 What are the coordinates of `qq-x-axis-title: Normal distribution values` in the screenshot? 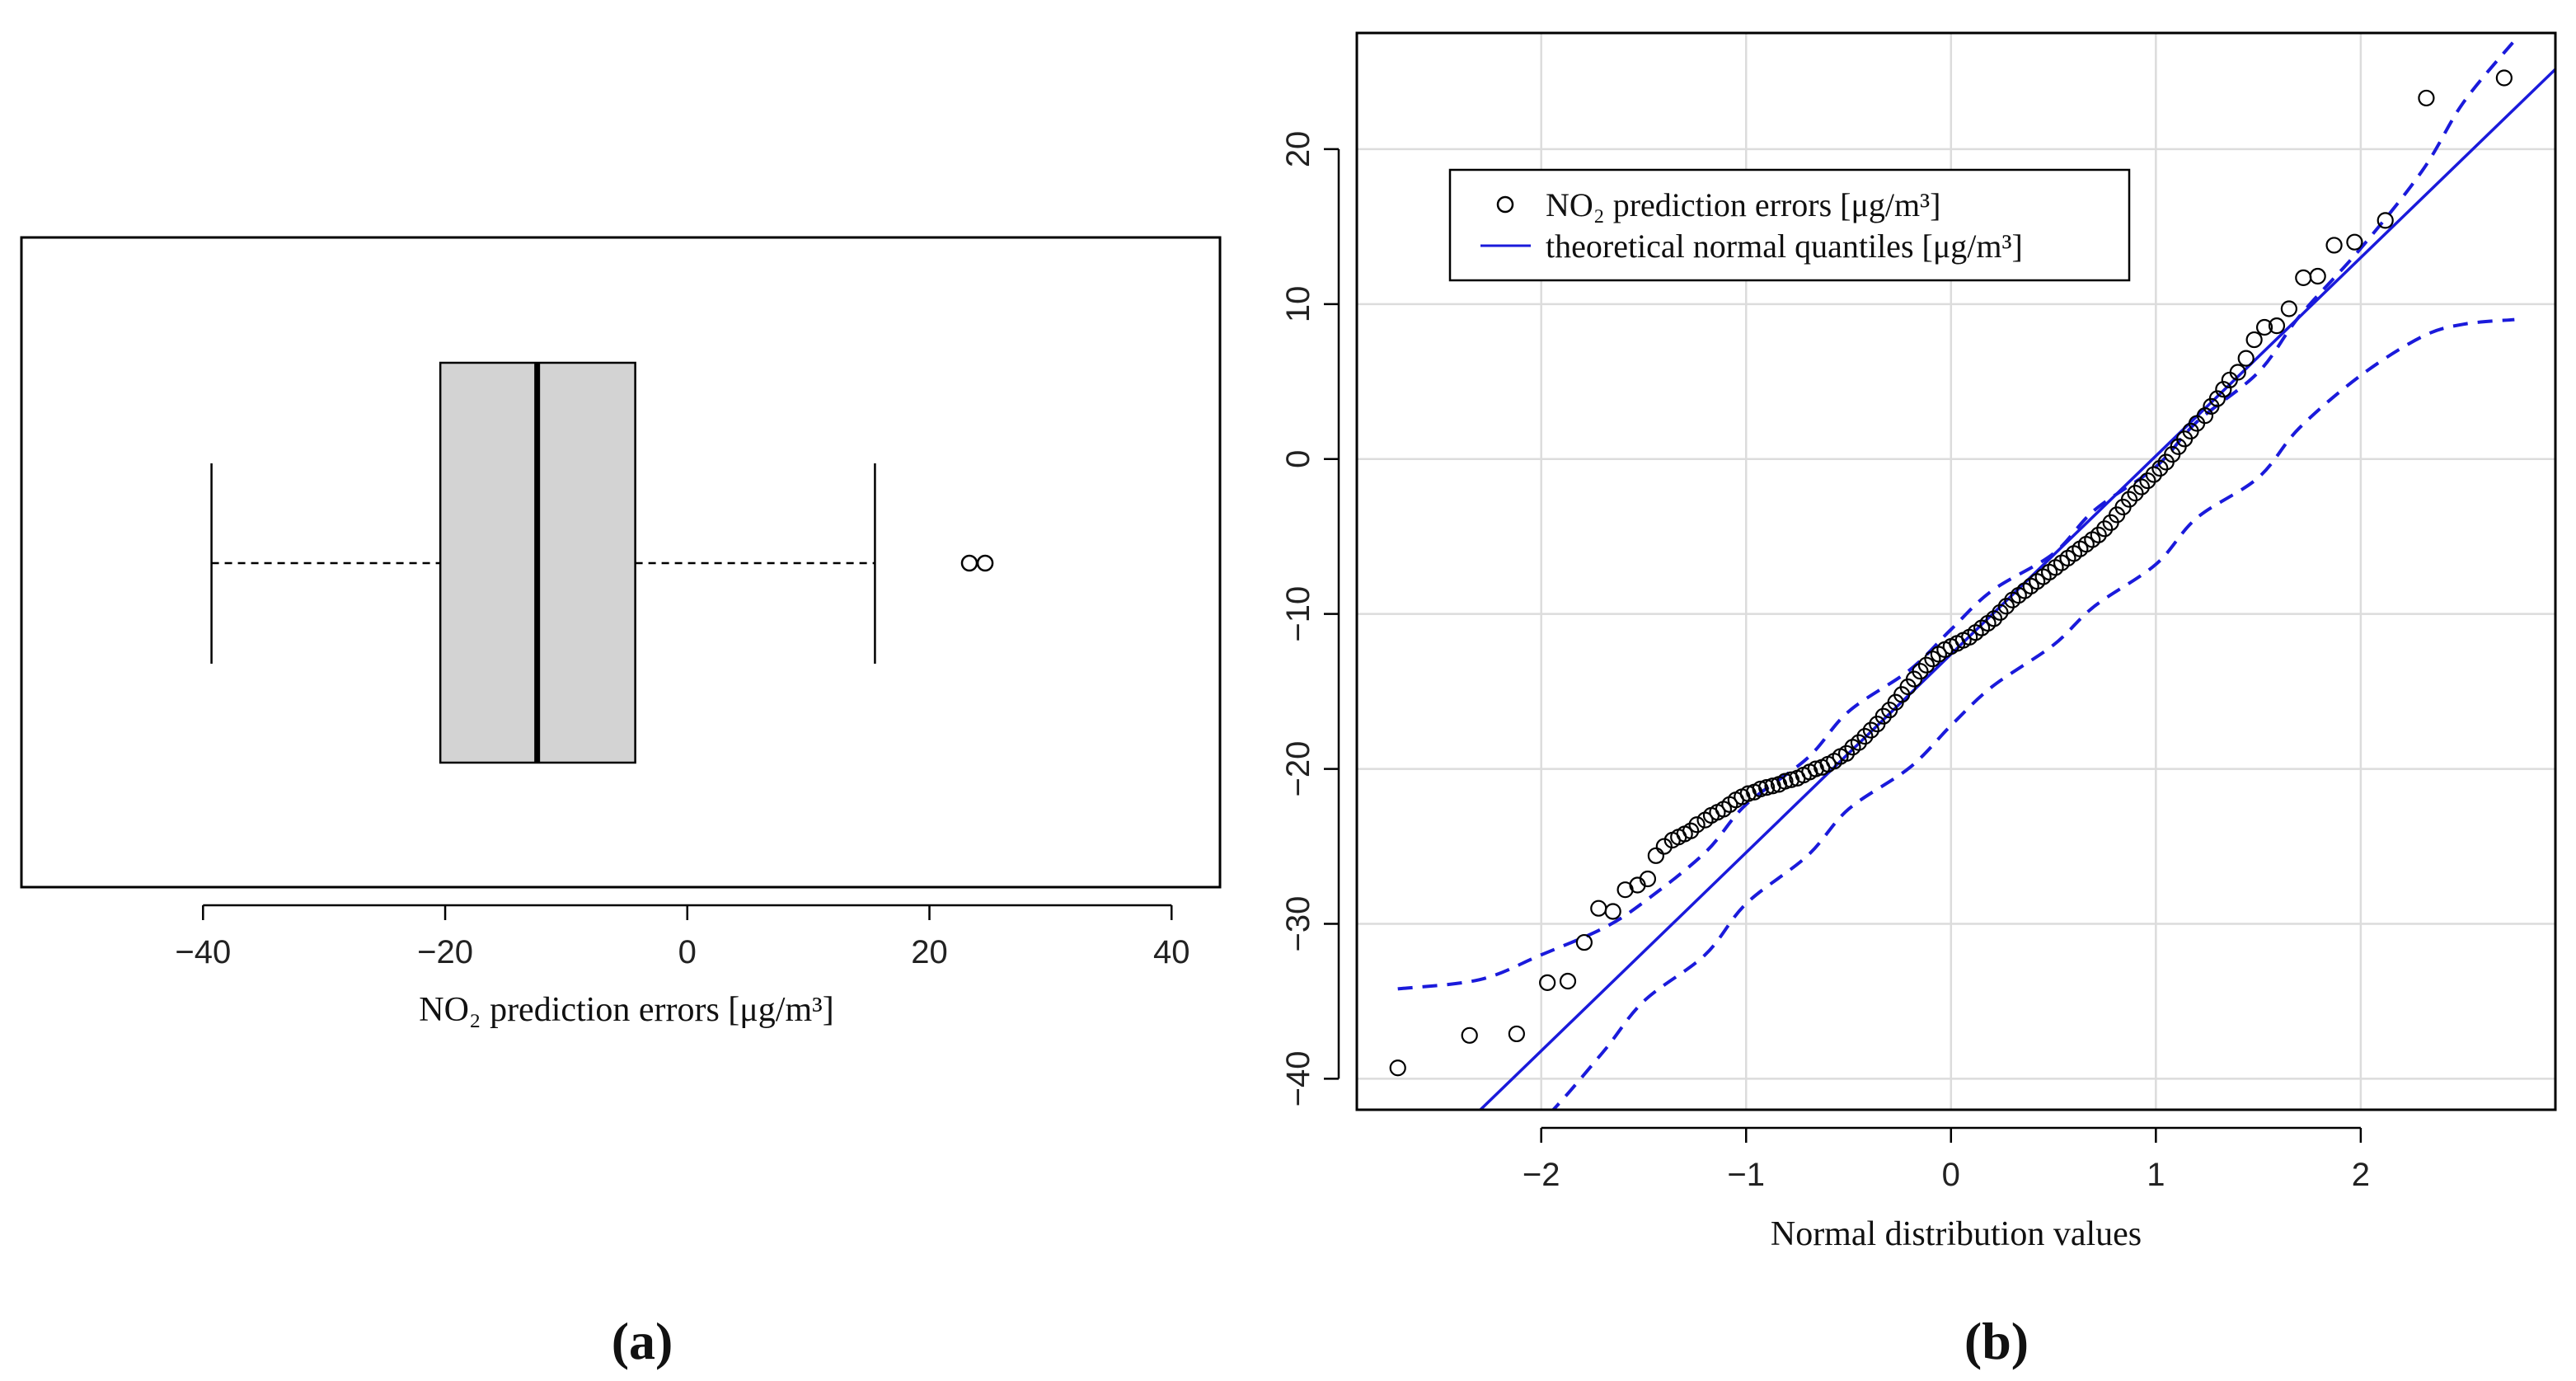 It's located at (1957, 1234).